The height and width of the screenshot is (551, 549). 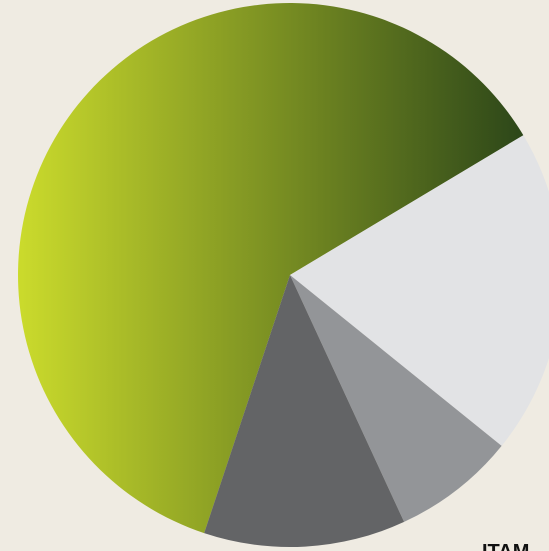 I want to click on annotation: ITAM, so click(x=505, y=546).